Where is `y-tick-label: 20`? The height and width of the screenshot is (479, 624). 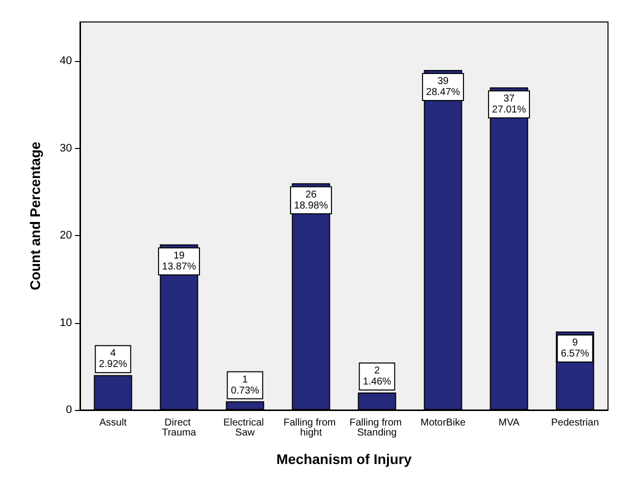 y-tick-label: 20 is located at coordinates (66, 236).